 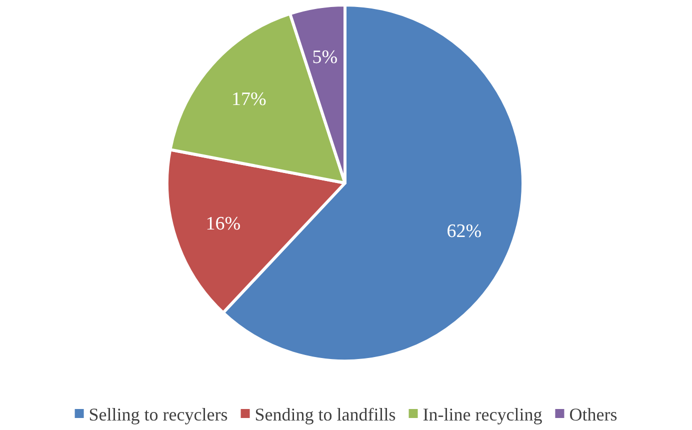 What do you see at coordinates (593, 414) in the screenshot?
I see `legend-label: Others` at bounding box center [593, 414].